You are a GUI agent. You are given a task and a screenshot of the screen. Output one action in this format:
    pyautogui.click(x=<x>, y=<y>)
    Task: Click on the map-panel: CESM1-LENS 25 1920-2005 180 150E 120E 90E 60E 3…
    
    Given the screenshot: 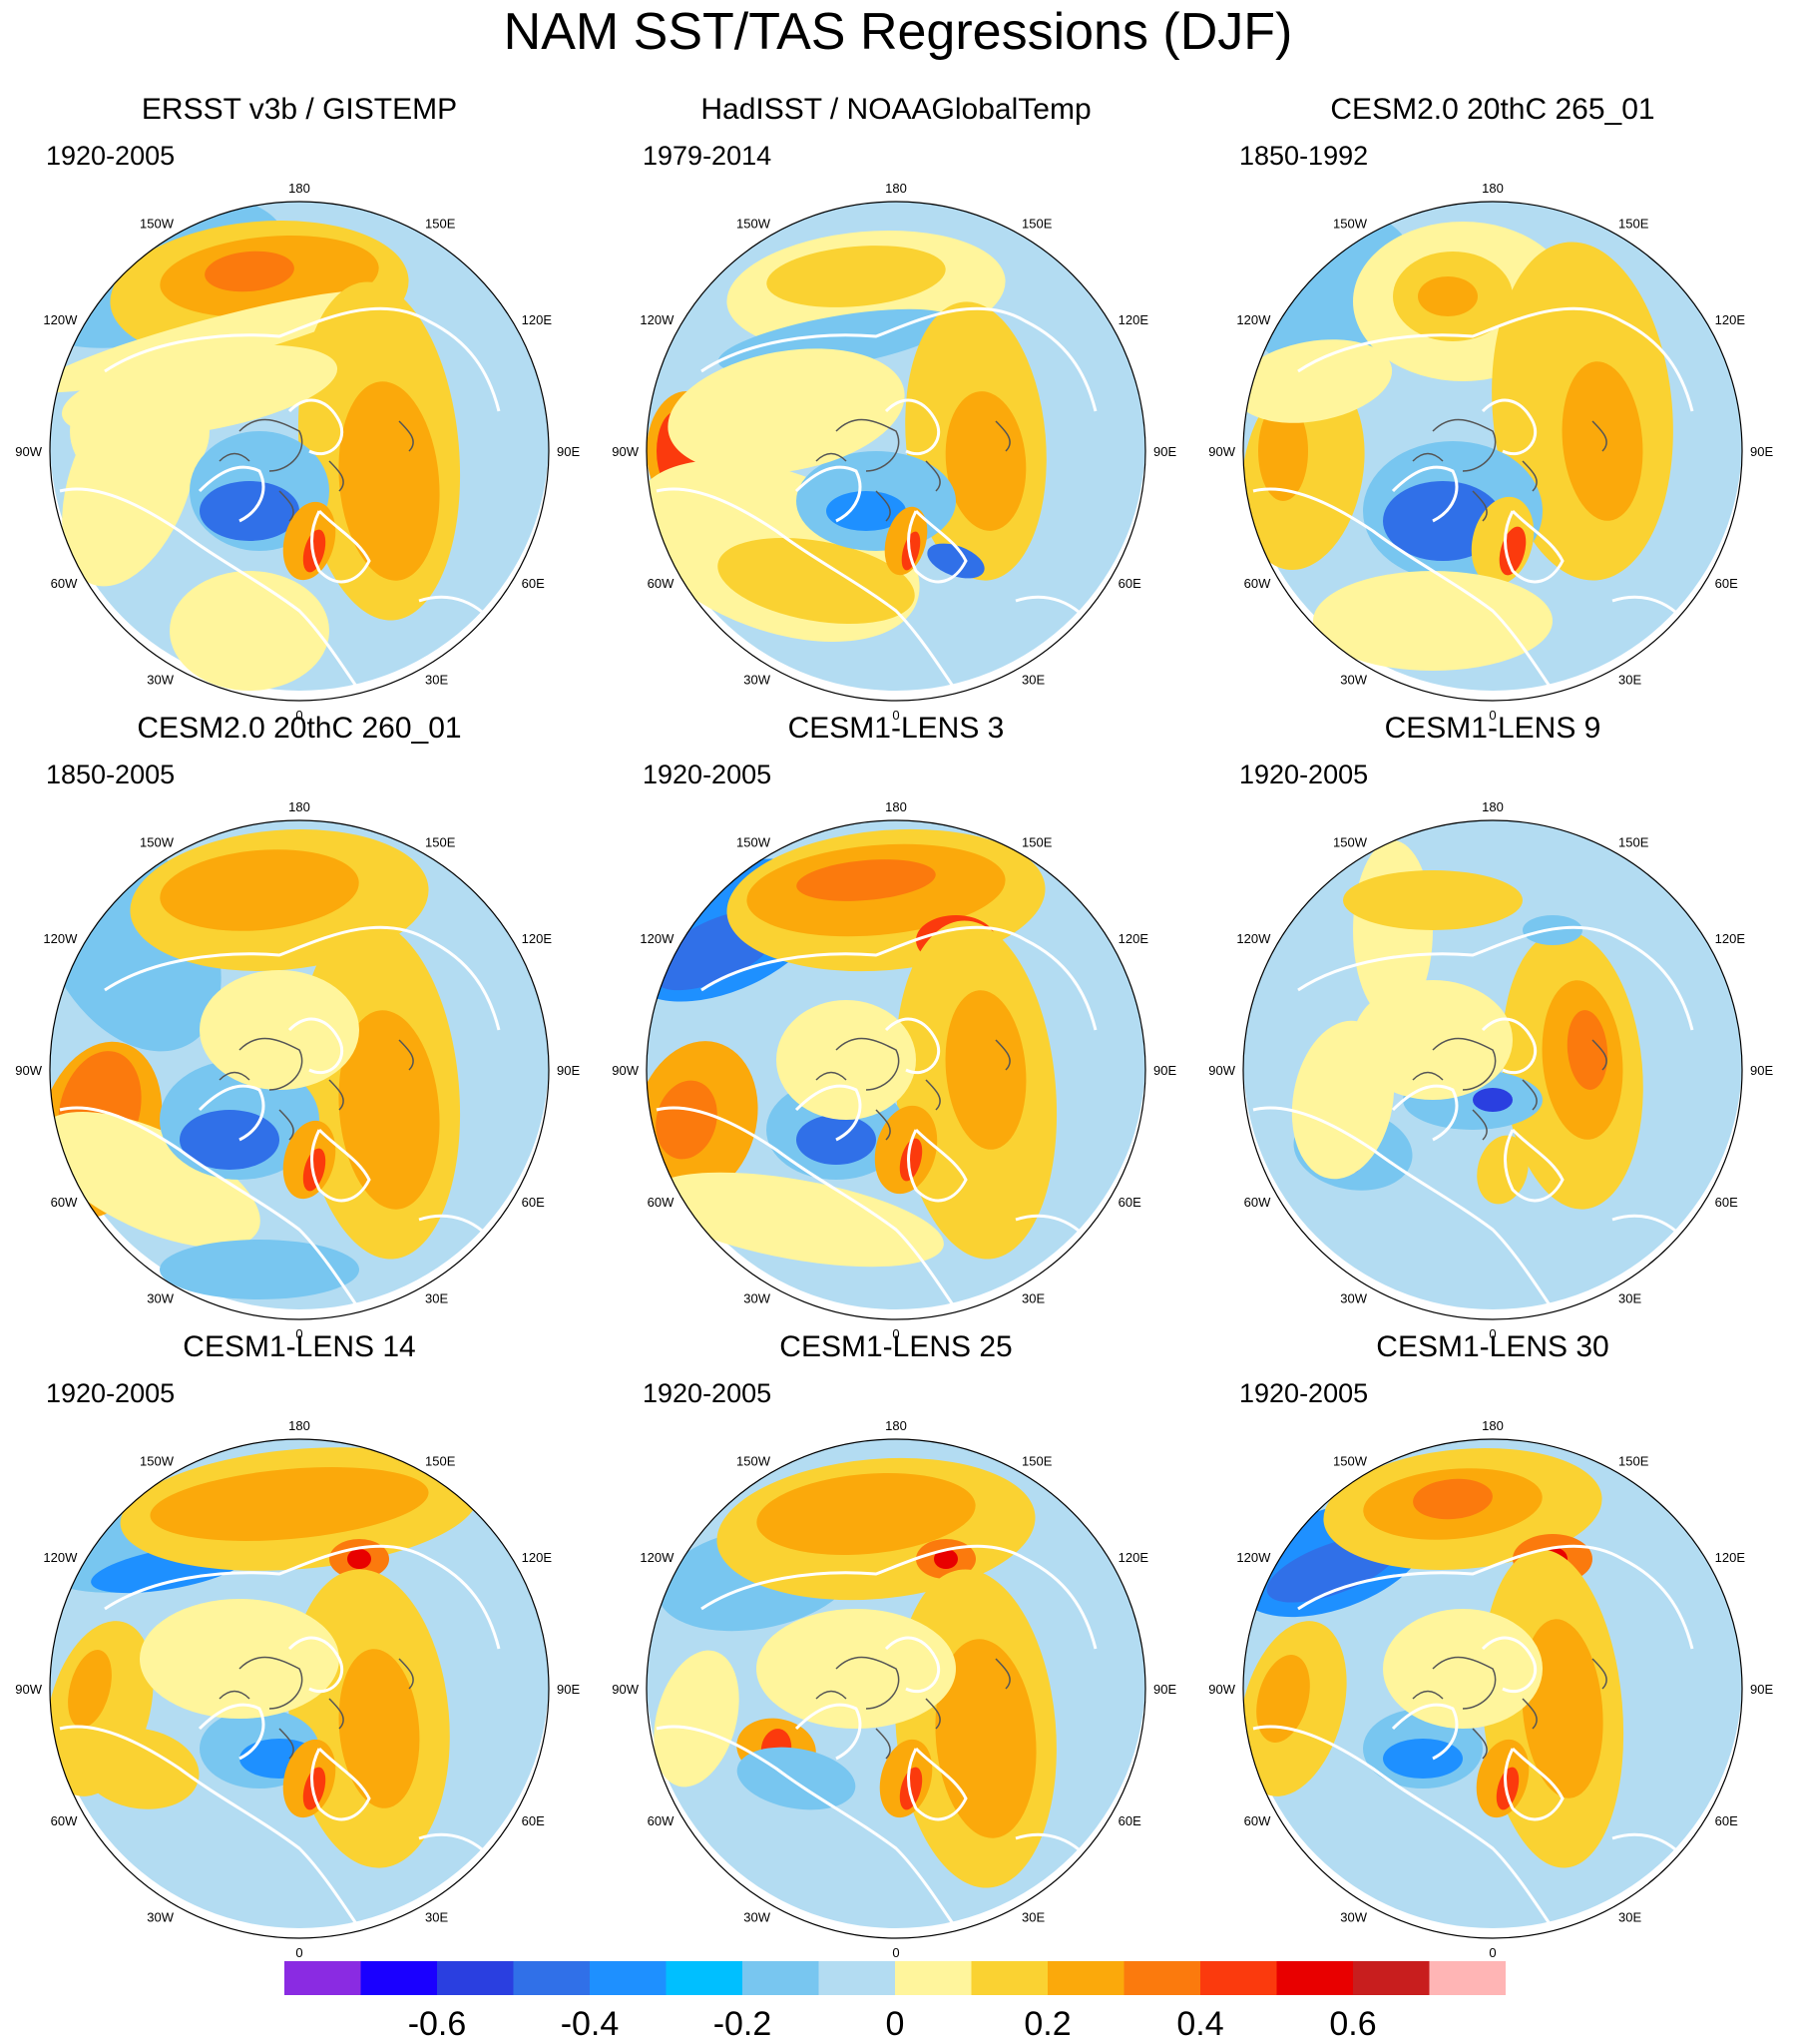 What is the action you would take?
    pyautogui.click(x=896, y=1644)
    